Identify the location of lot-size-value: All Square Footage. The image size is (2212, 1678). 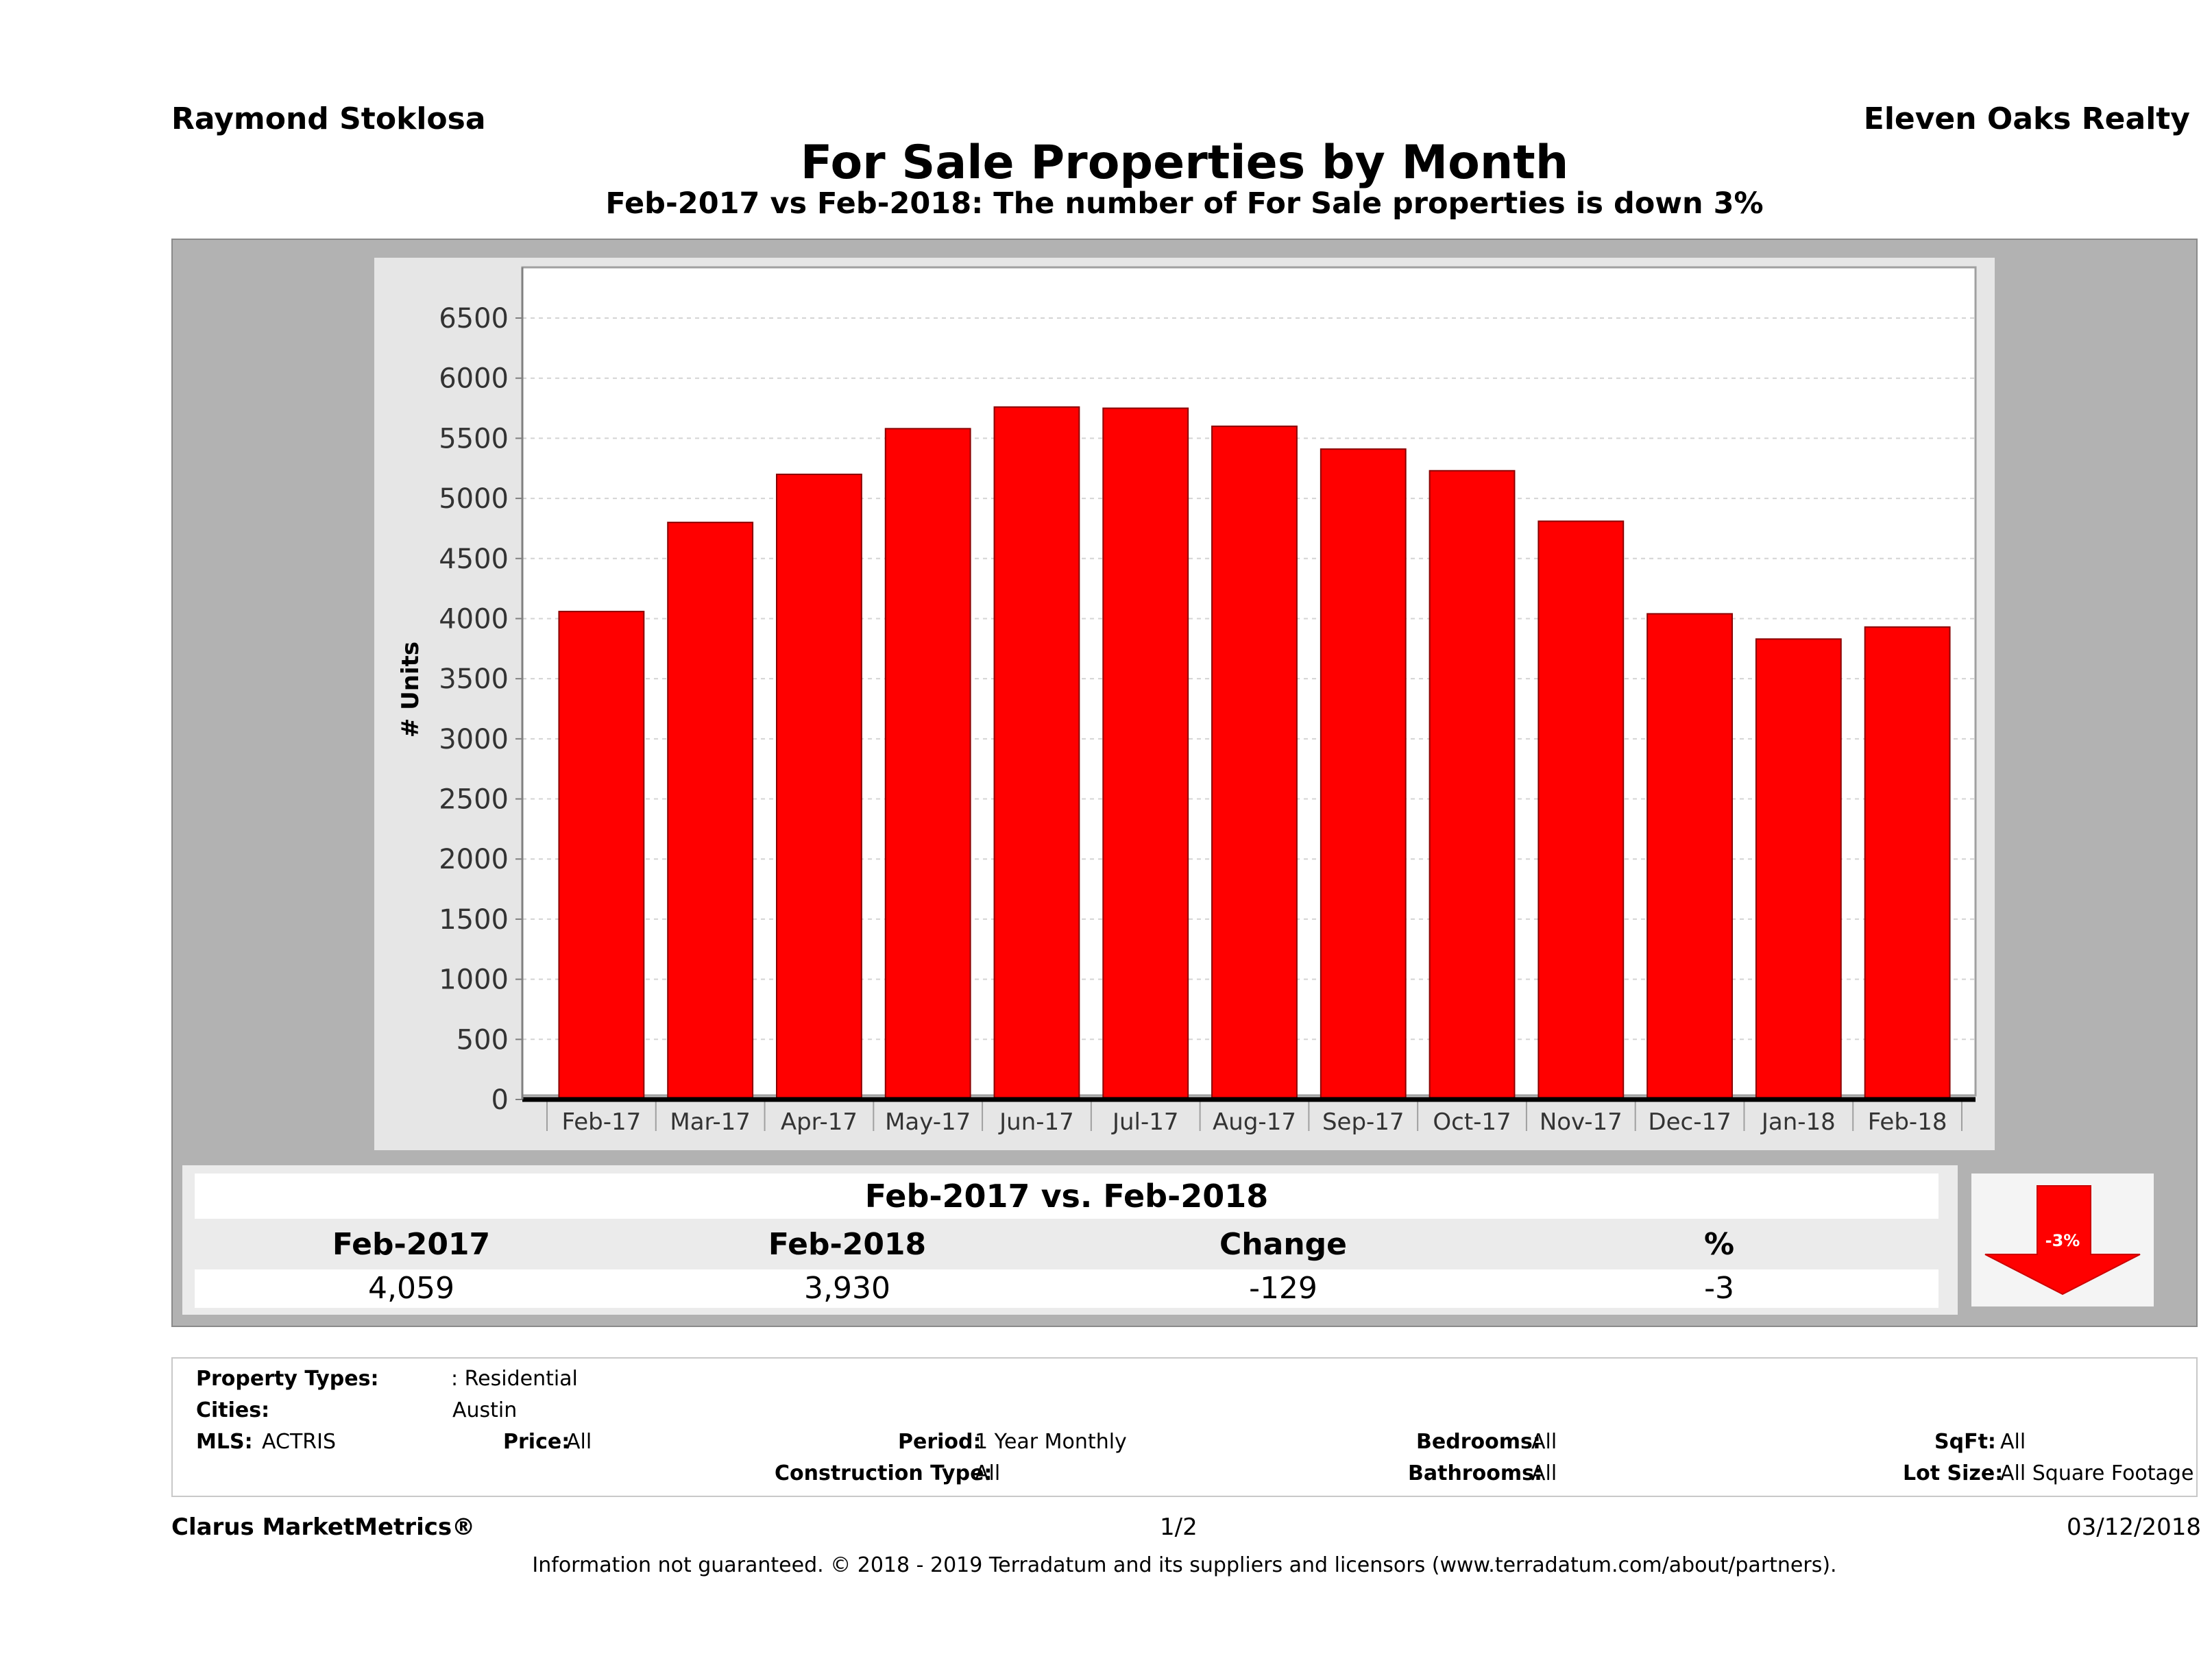
(2097, 1473).